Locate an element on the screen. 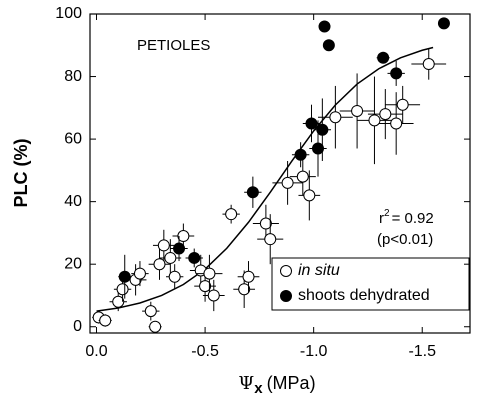 The image size is (486, 413). x-label-unit: (MPa) is located at coordinates (291, 383).